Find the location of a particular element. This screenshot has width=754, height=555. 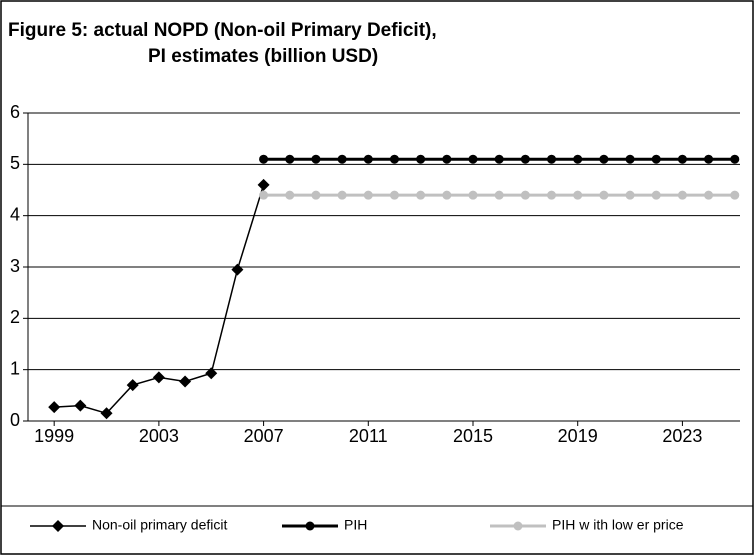

x-tick-label: 2007 is located at coordinates (264, 436).